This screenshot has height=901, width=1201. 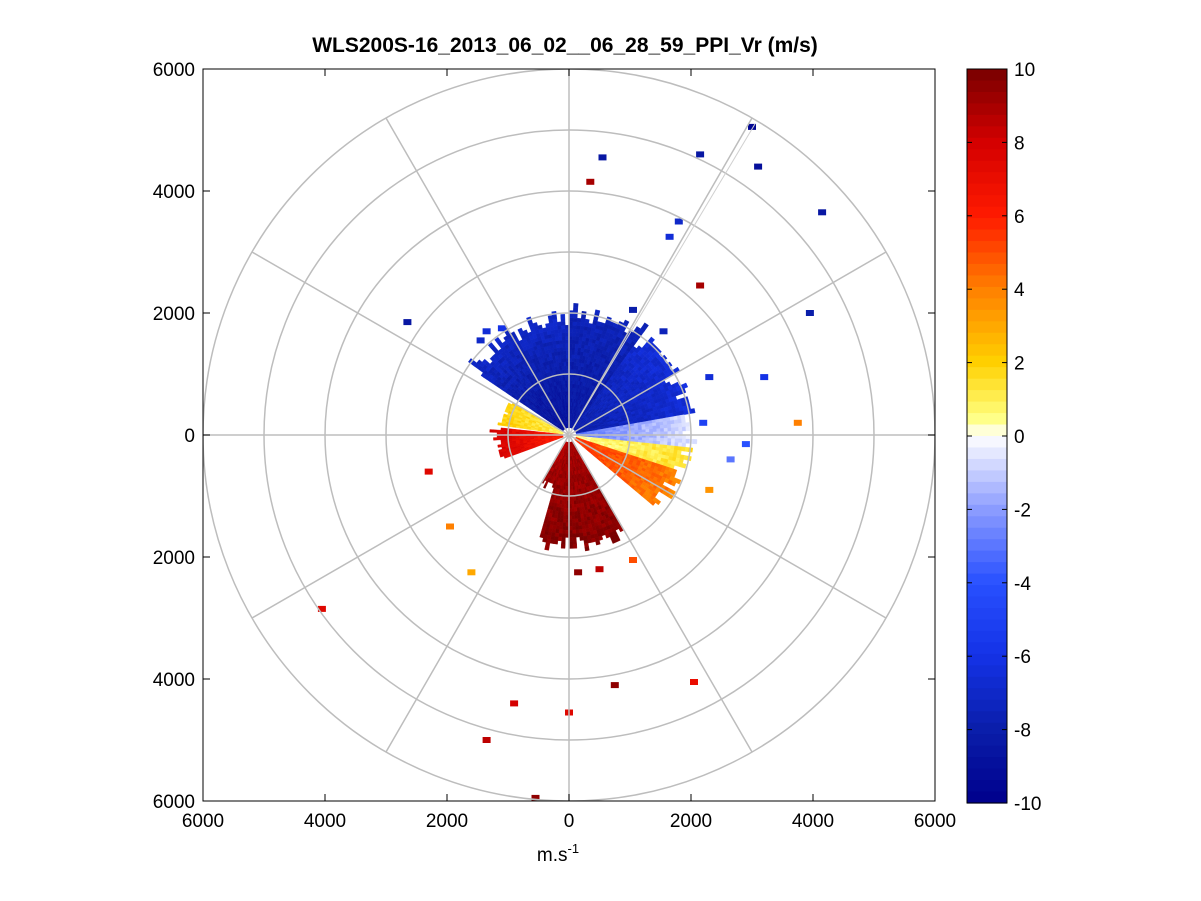 What do you see at coordinates (174, 192) in the screenshot?
I see `y-tick-label: 4000` at bounding box center [174, 192].